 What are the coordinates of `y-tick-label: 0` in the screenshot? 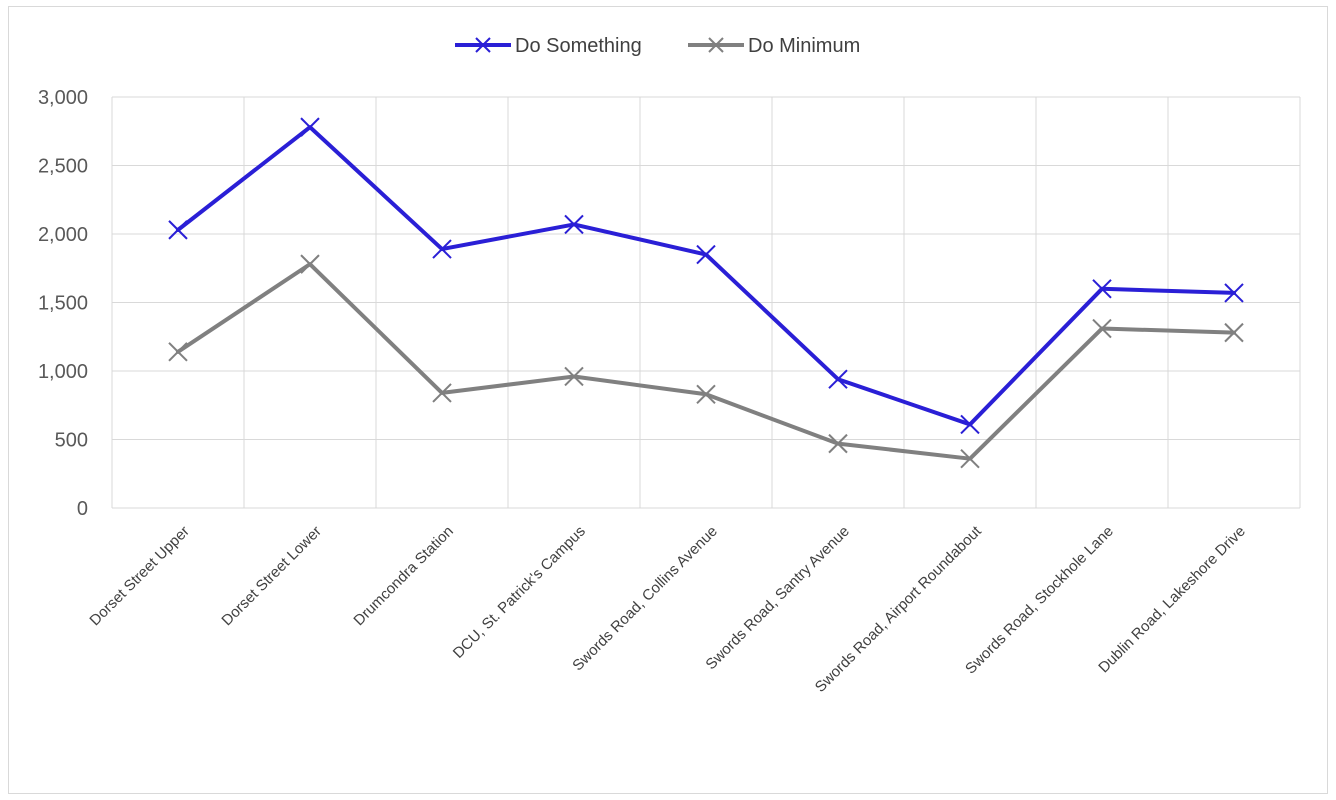 It's located at (82, 509).